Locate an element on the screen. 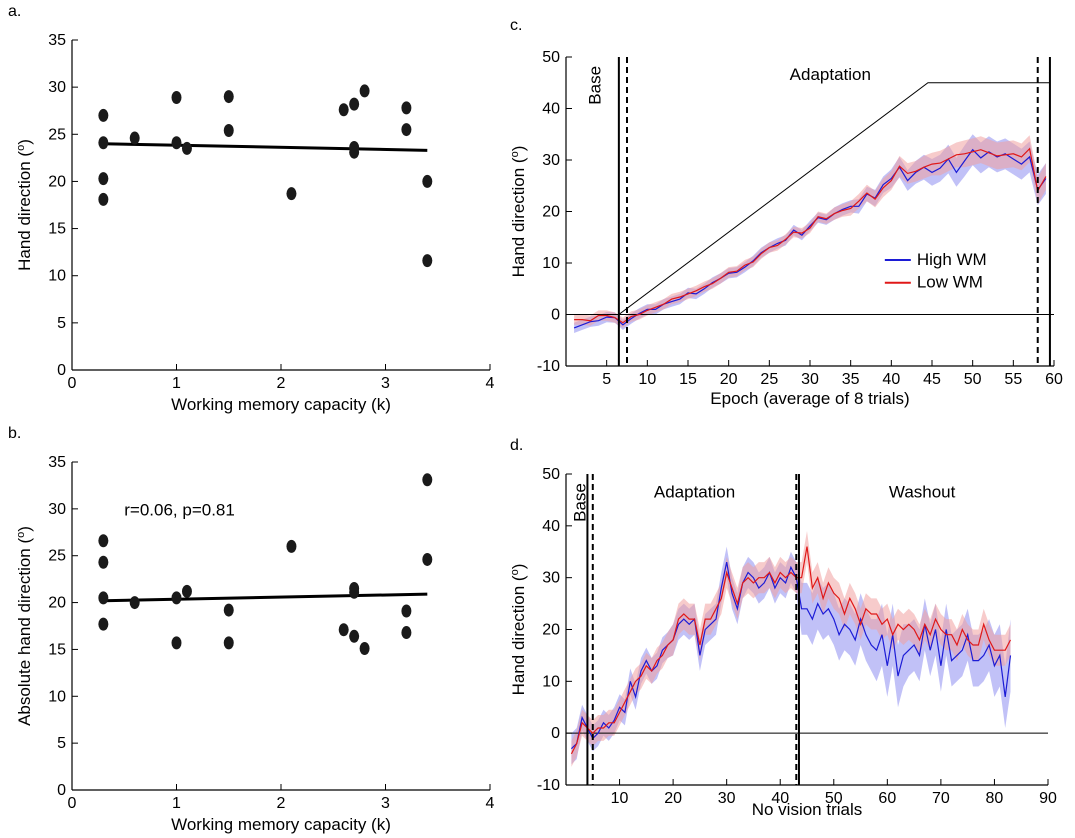 The height and width of the screenshot is (838, 1075). base-annotation: Base is located at coordinates (594, 85).